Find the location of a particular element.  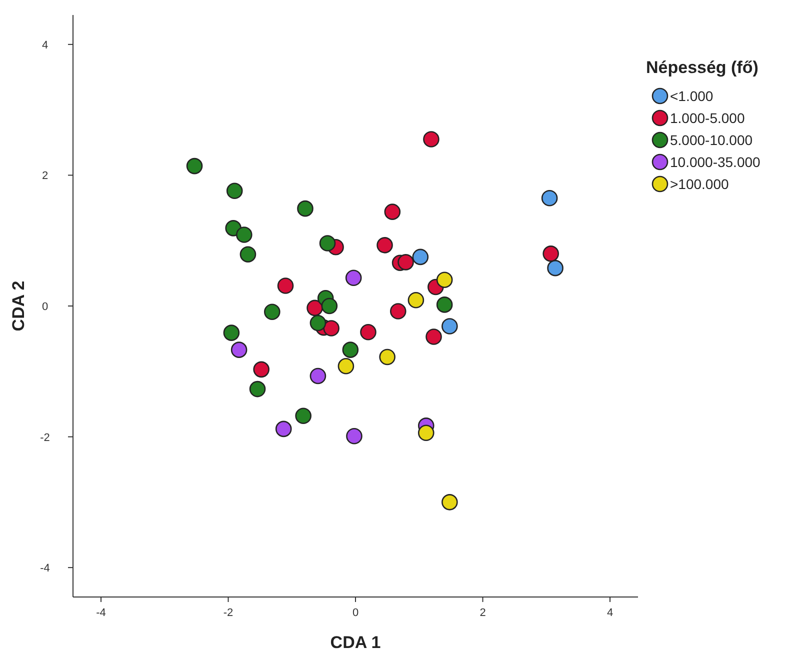

x-tick-label: 4 is located at coordinates (610, 613).